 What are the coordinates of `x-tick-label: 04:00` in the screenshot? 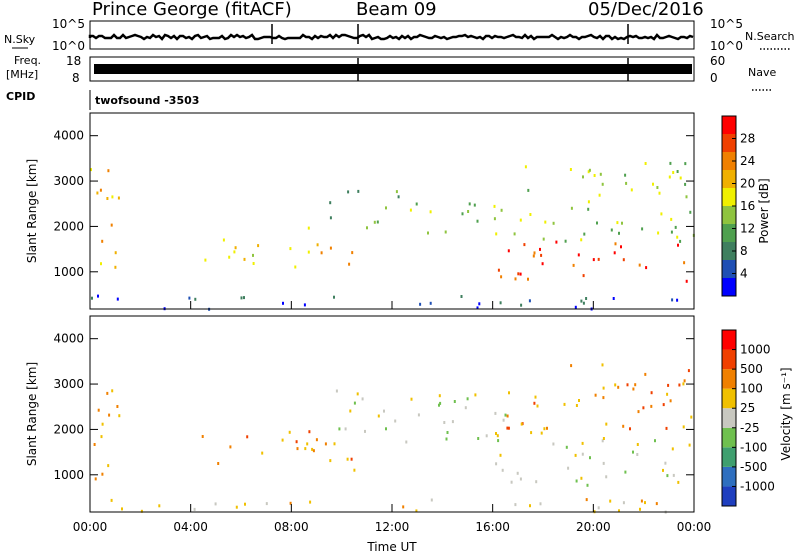 It's located at (190, 527).